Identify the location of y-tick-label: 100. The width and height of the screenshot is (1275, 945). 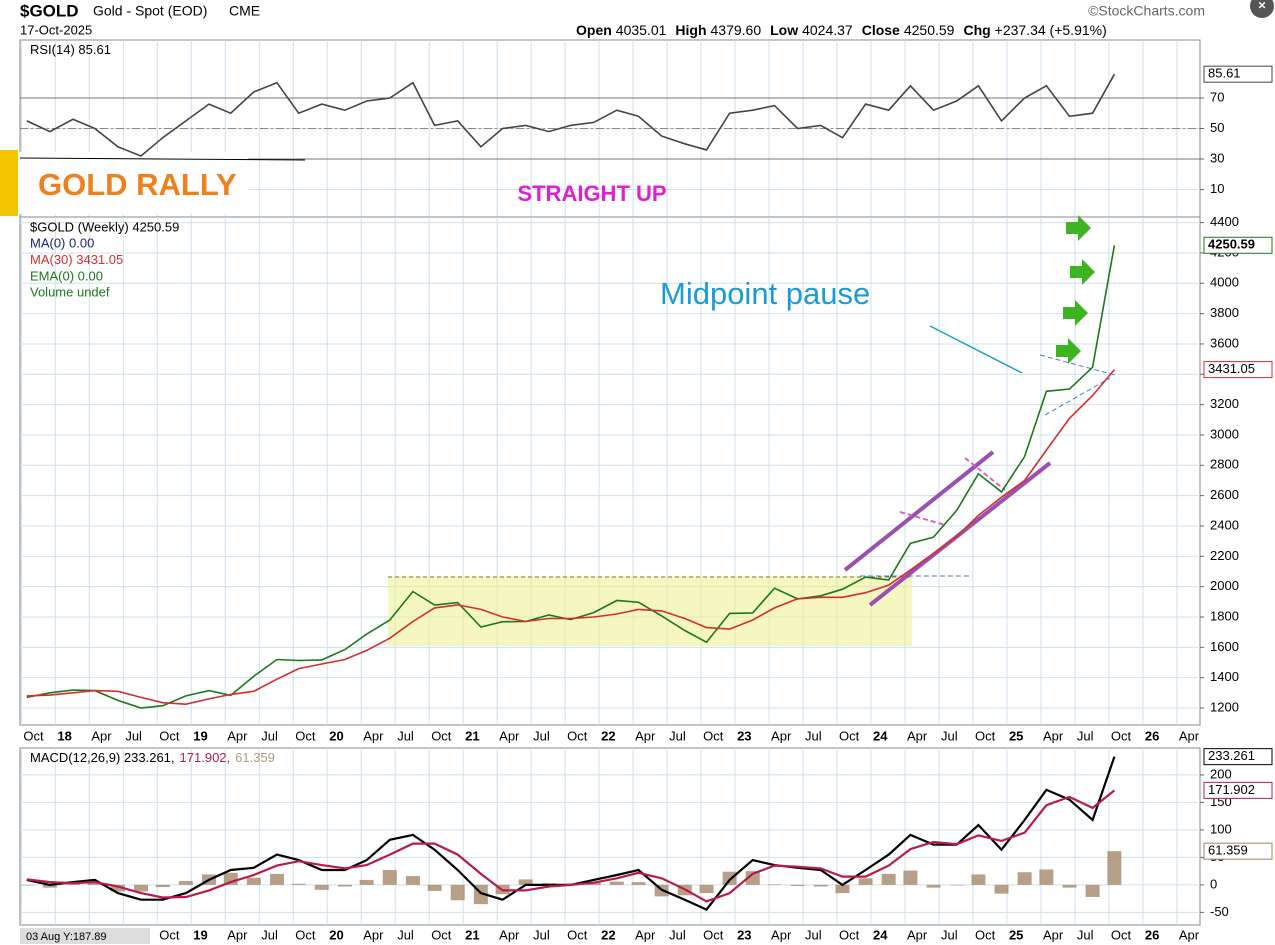
(1221, 828).